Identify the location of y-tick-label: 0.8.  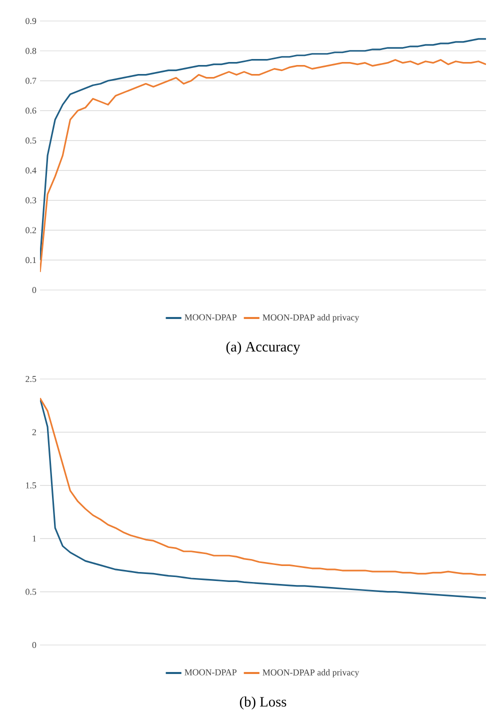
(31, 51).